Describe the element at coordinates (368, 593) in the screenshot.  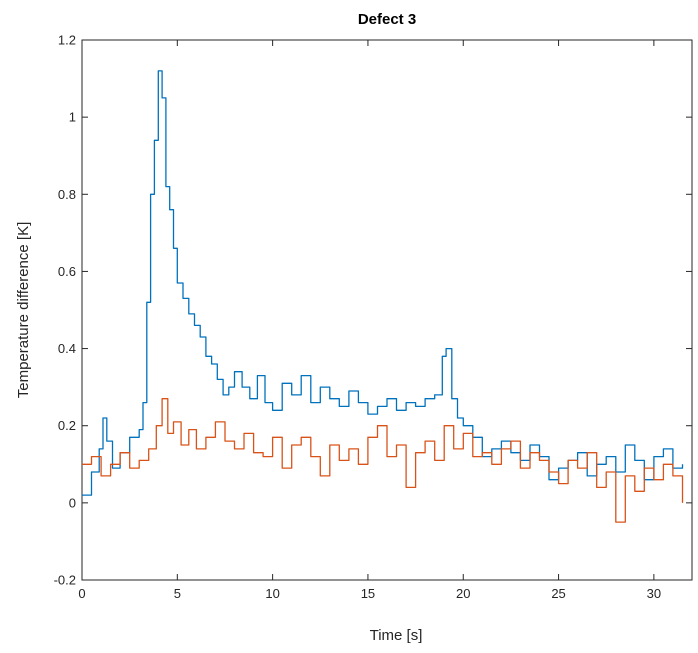
I see `x-tick-label: 15` at that location.